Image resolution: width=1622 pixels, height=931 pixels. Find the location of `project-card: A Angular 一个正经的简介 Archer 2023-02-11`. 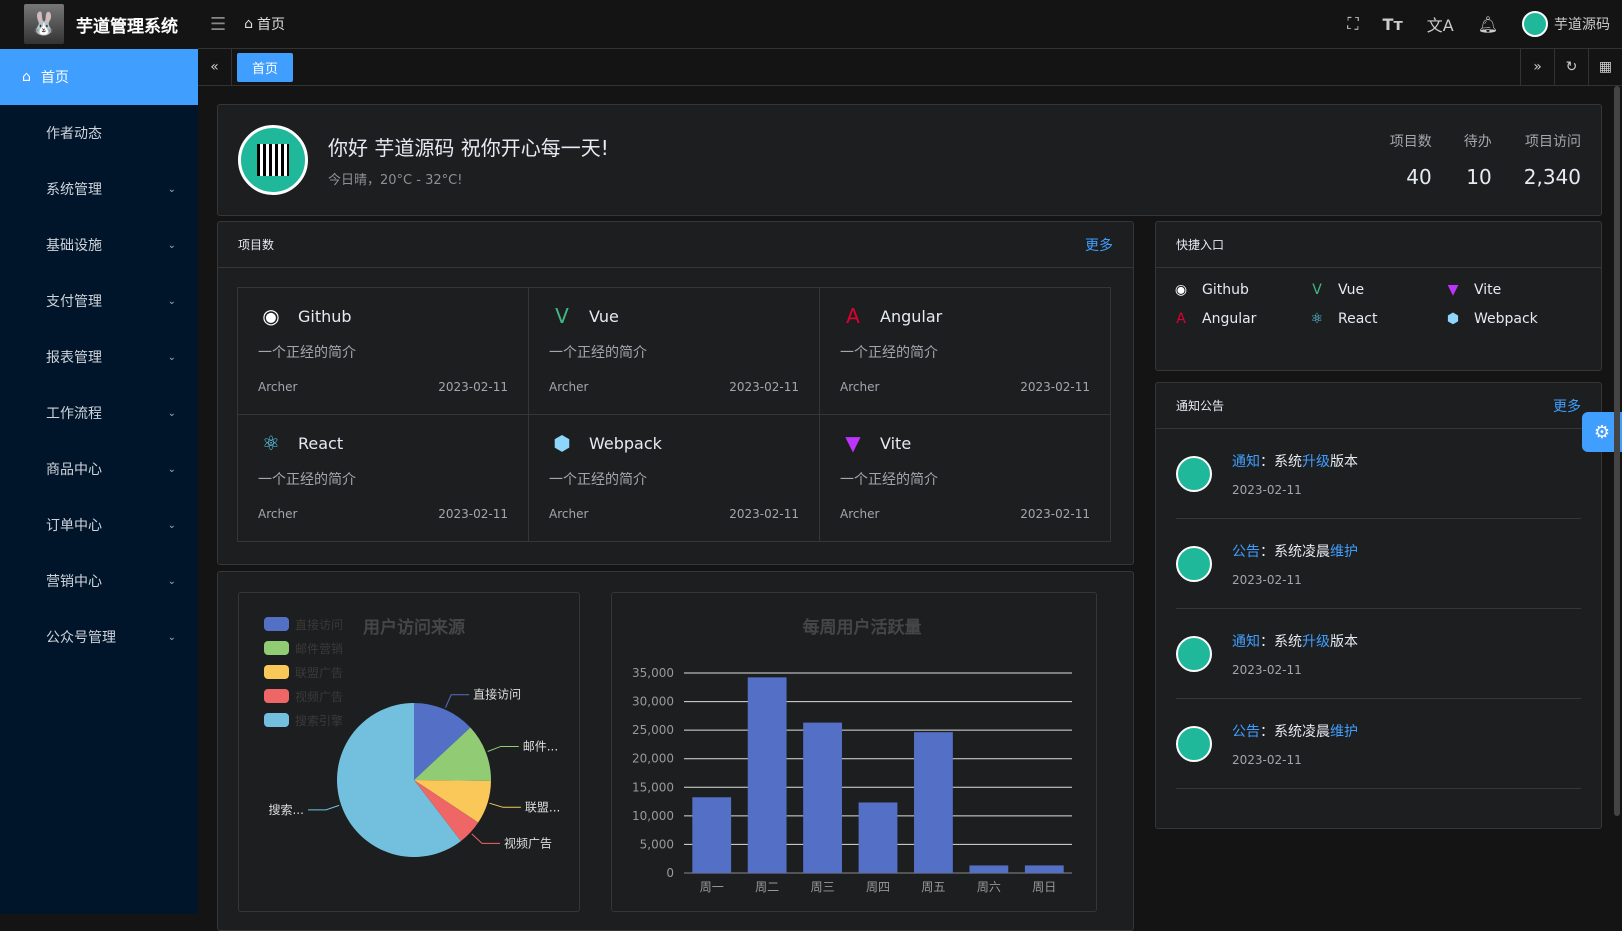

project-card: A Angular 一个正经的简介 Archer 2023-02-11 is located at coordinates (965, 351).